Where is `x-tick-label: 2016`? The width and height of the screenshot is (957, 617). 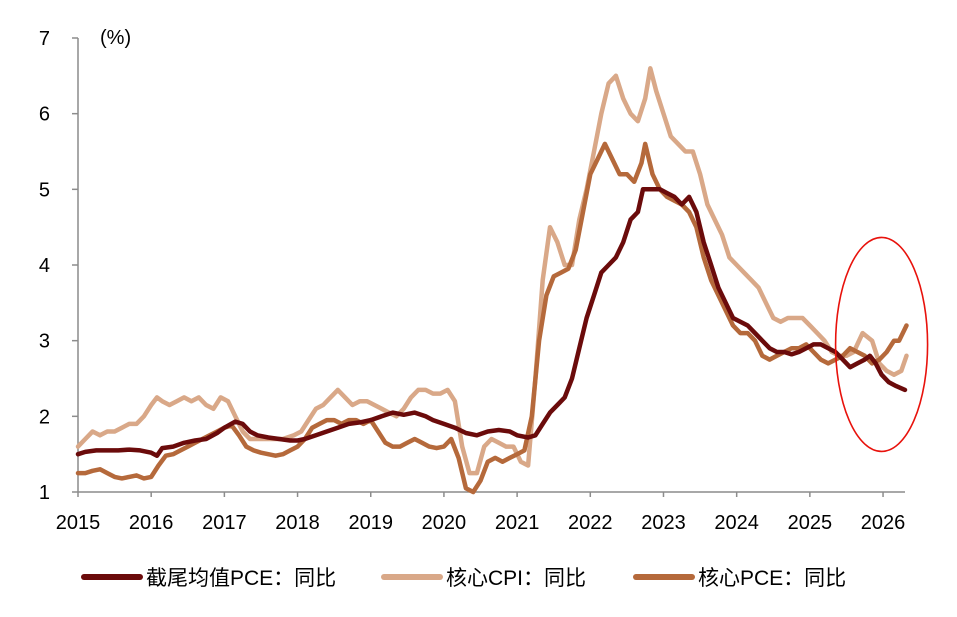 x-tick-label: 2016 is located at coordinates (151, 523).